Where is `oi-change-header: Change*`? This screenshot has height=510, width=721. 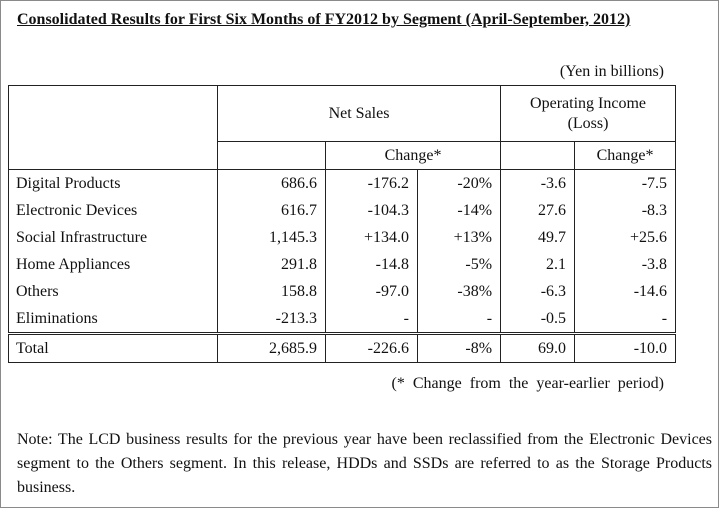
oi-change-header: Change* is located at coordinates (625, 155).